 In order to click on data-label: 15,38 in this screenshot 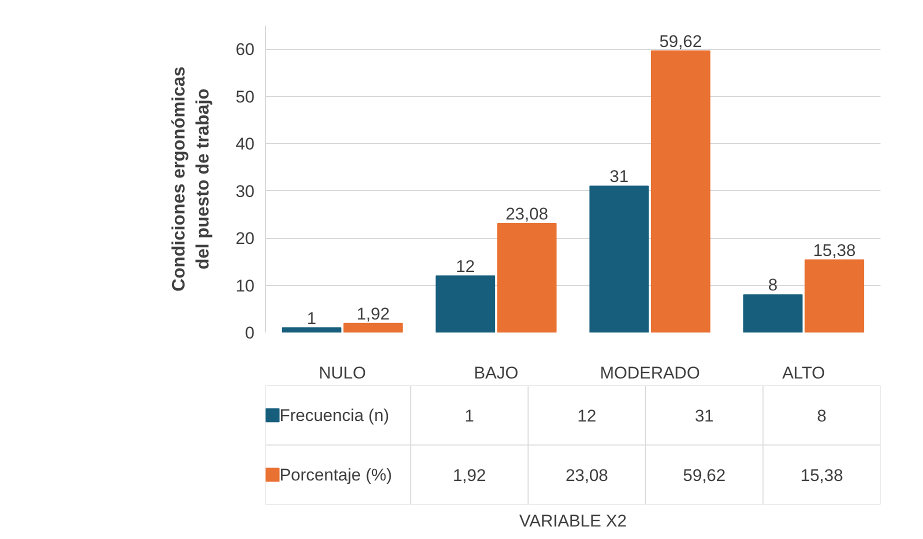, I will do `click(834, 250)`.